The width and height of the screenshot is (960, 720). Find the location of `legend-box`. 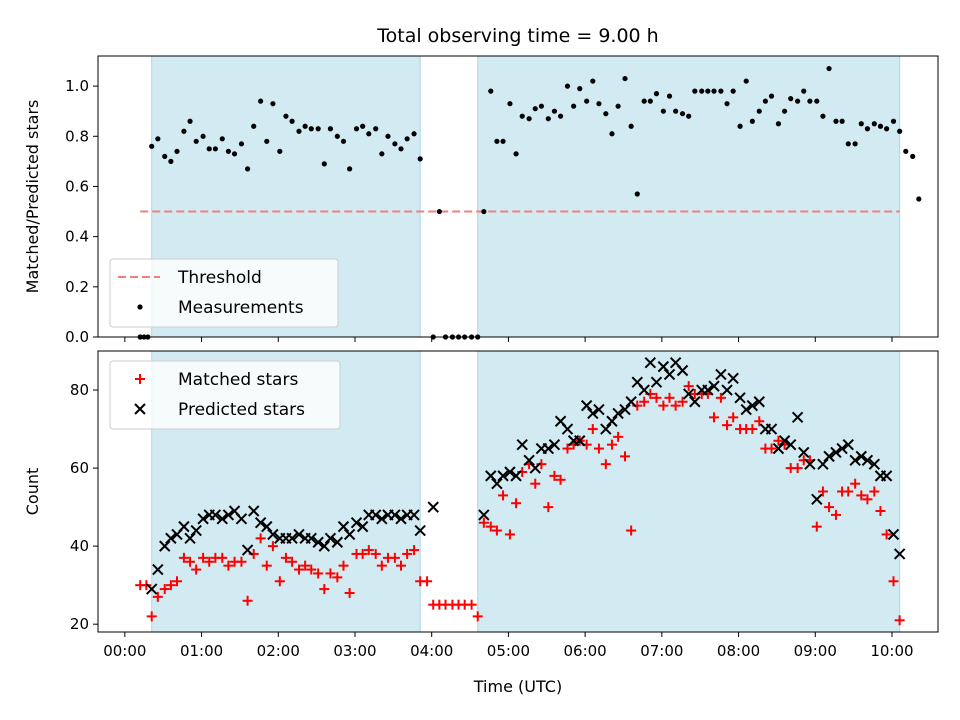

legend-box is located at coordinates (224, 293).